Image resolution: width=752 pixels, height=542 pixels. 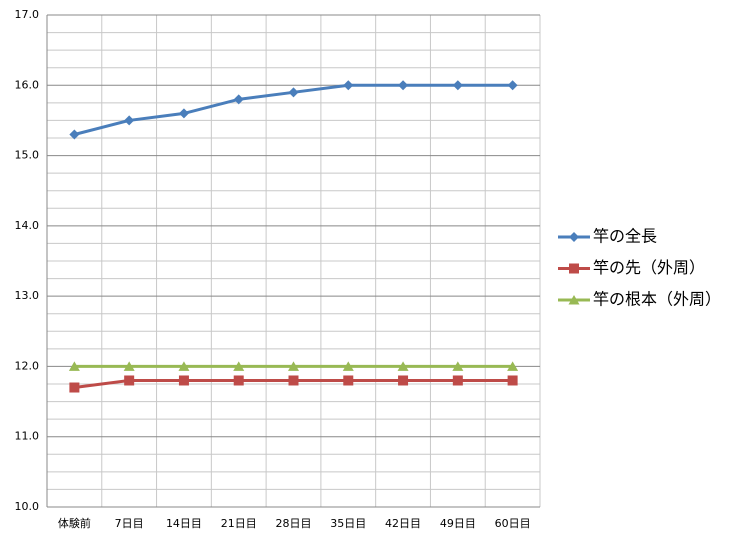 What do you see at coordinates (403, 523) in the screenshot?
I see `x-tick-label: 42日目` at bounding box center [403, 523].